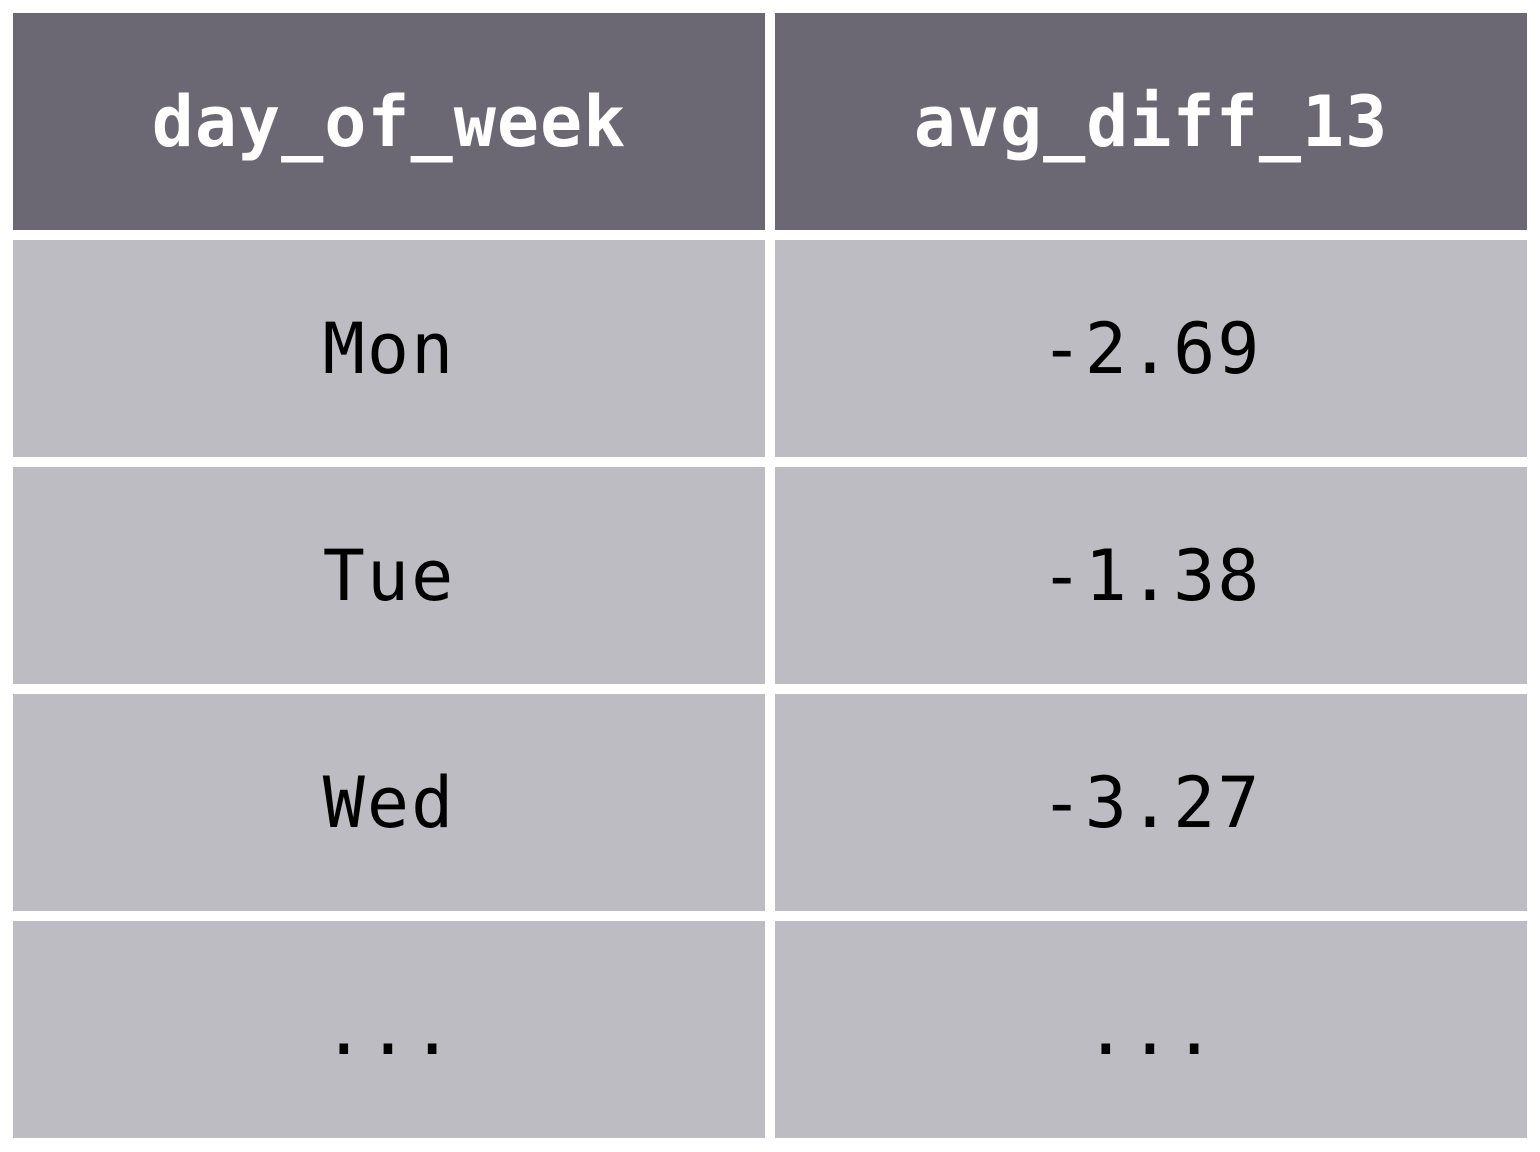  Describe the element at coordinates (1151, 348) in the screenshot. I see `table-cell-value: -2.69` at that location.